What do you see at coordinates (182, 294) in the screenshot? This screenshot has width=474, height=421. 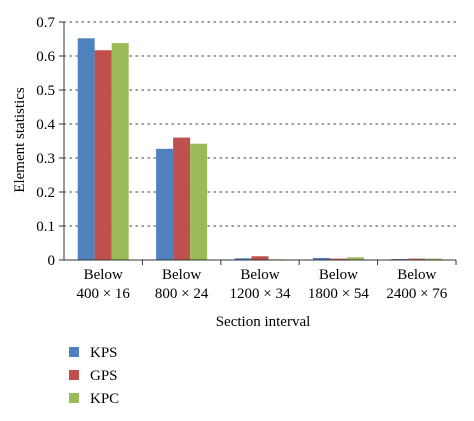 I see `x-tick-label: 800 × 24` at bounding box center [182, 294].